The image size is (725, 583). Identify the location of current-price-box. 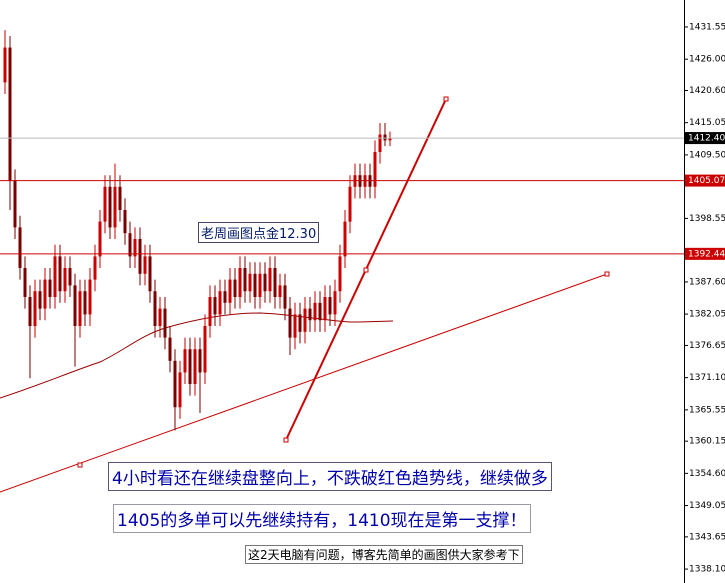
(705, 138).